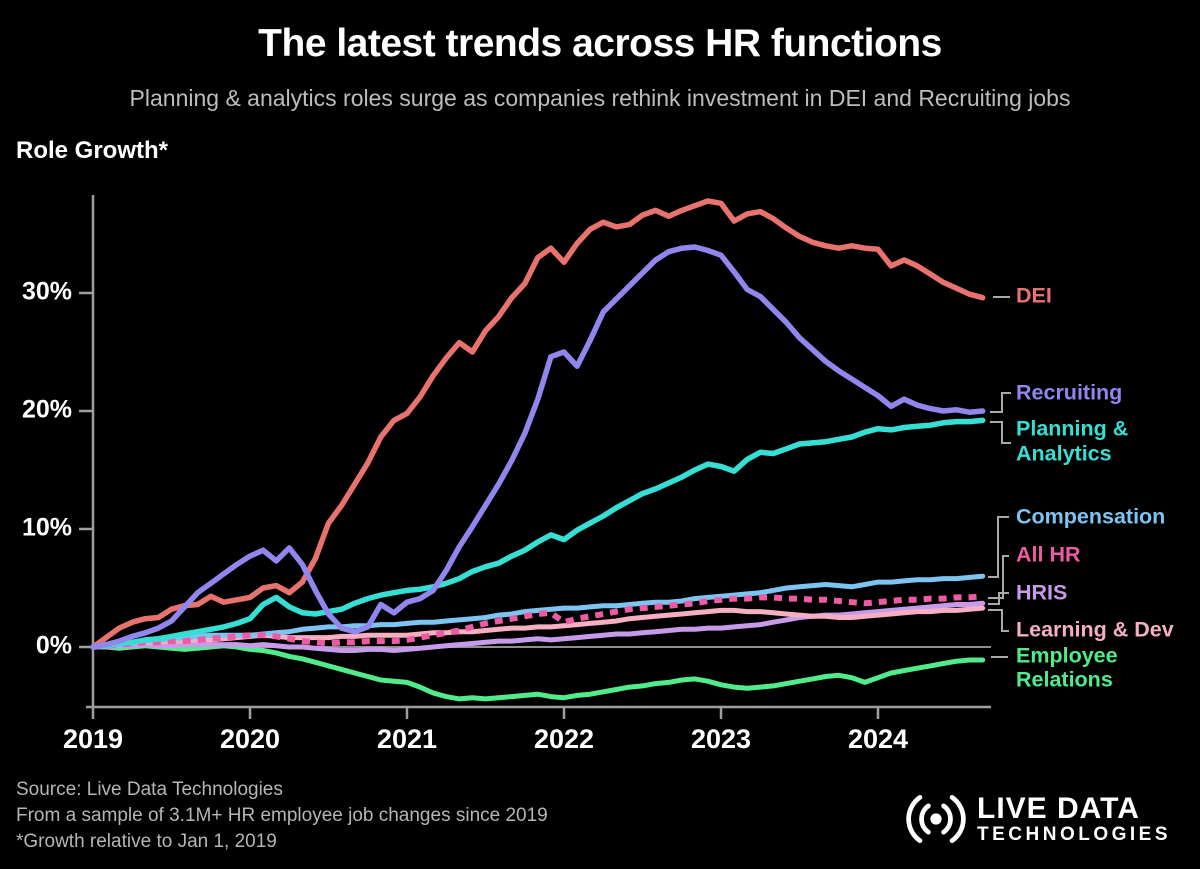  I want to click on logo-text: LIVE DATA TECHNOLOGIES, so click(1074, 818).